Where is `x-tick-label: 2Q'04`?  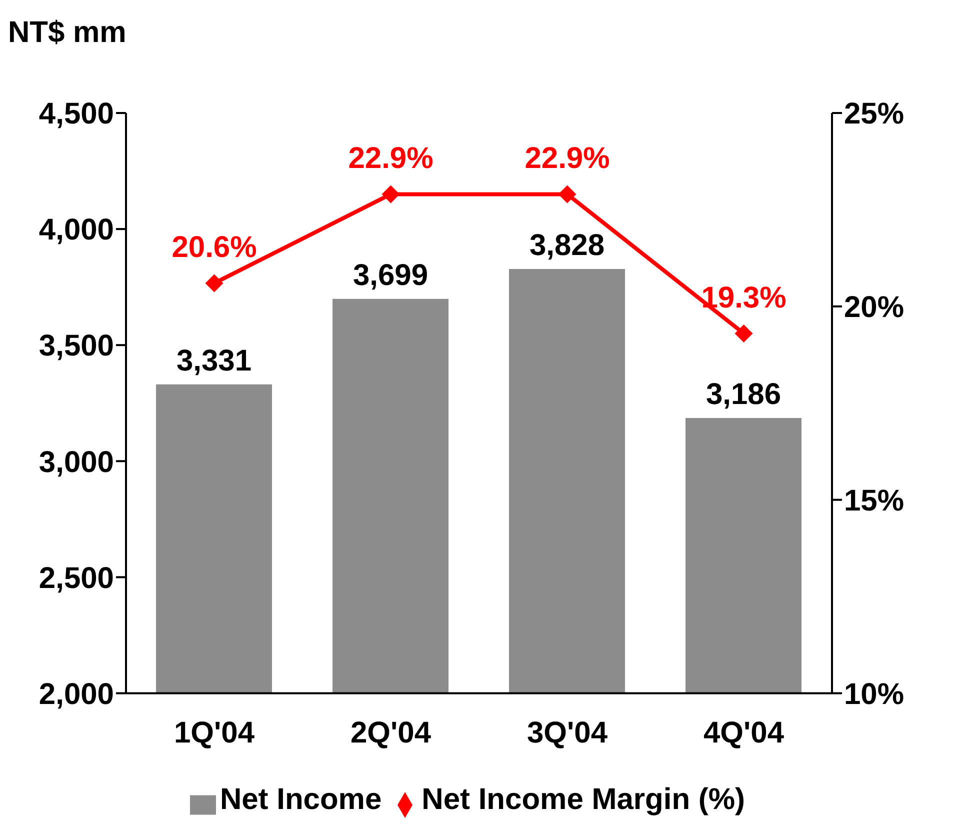
x-tick-label: 2Q'04 is located at coordinates (391, 733).